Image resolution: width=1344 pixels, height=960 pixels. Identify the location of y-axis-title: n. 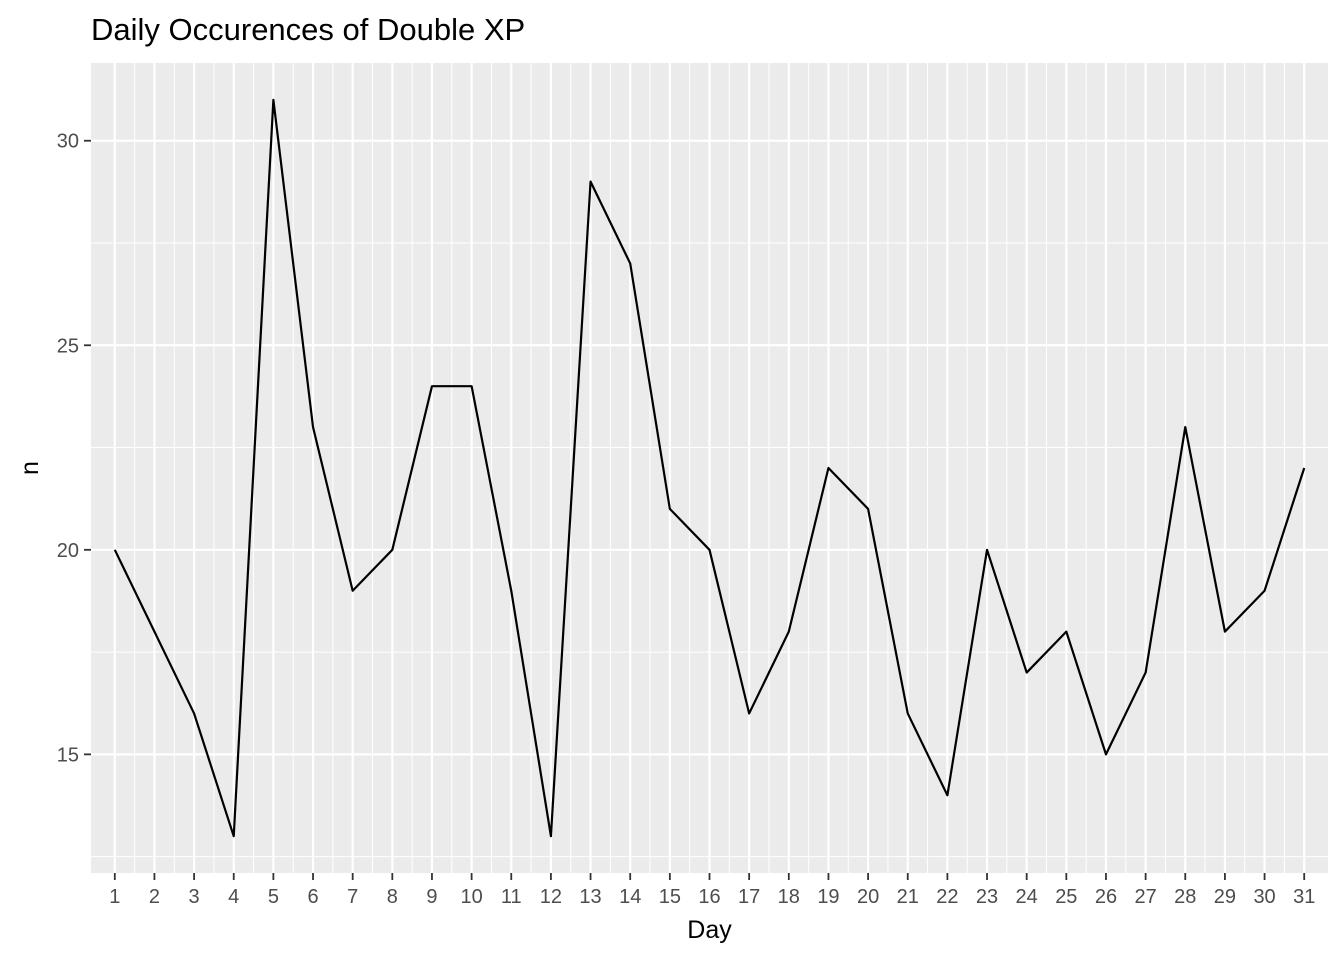
(30, 468).